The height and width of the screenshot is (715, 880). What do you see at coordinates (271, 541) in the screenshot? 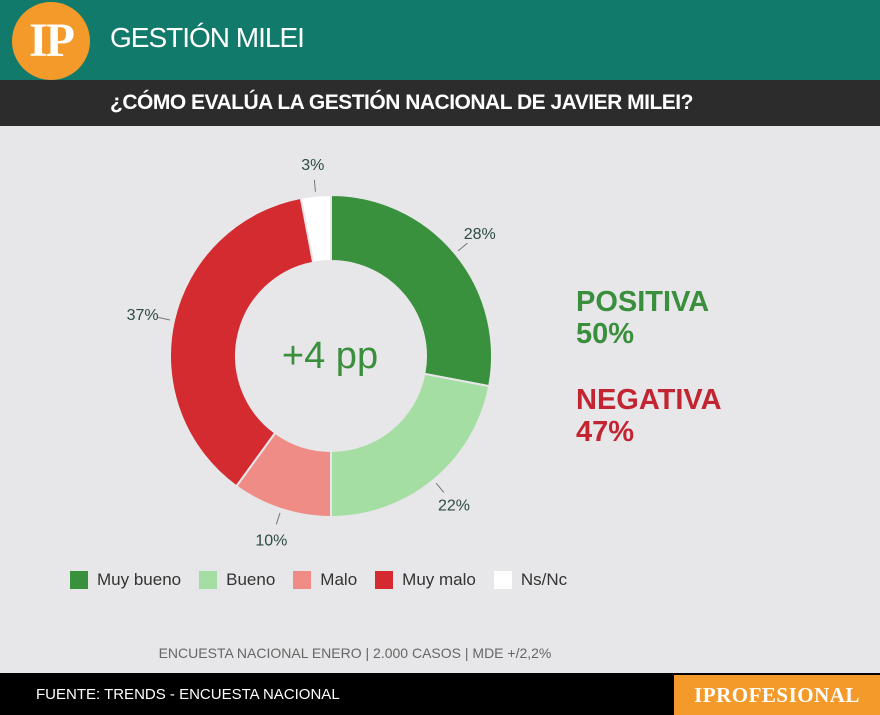
I see `data-label: 10%` at bounding box center [271, 541].